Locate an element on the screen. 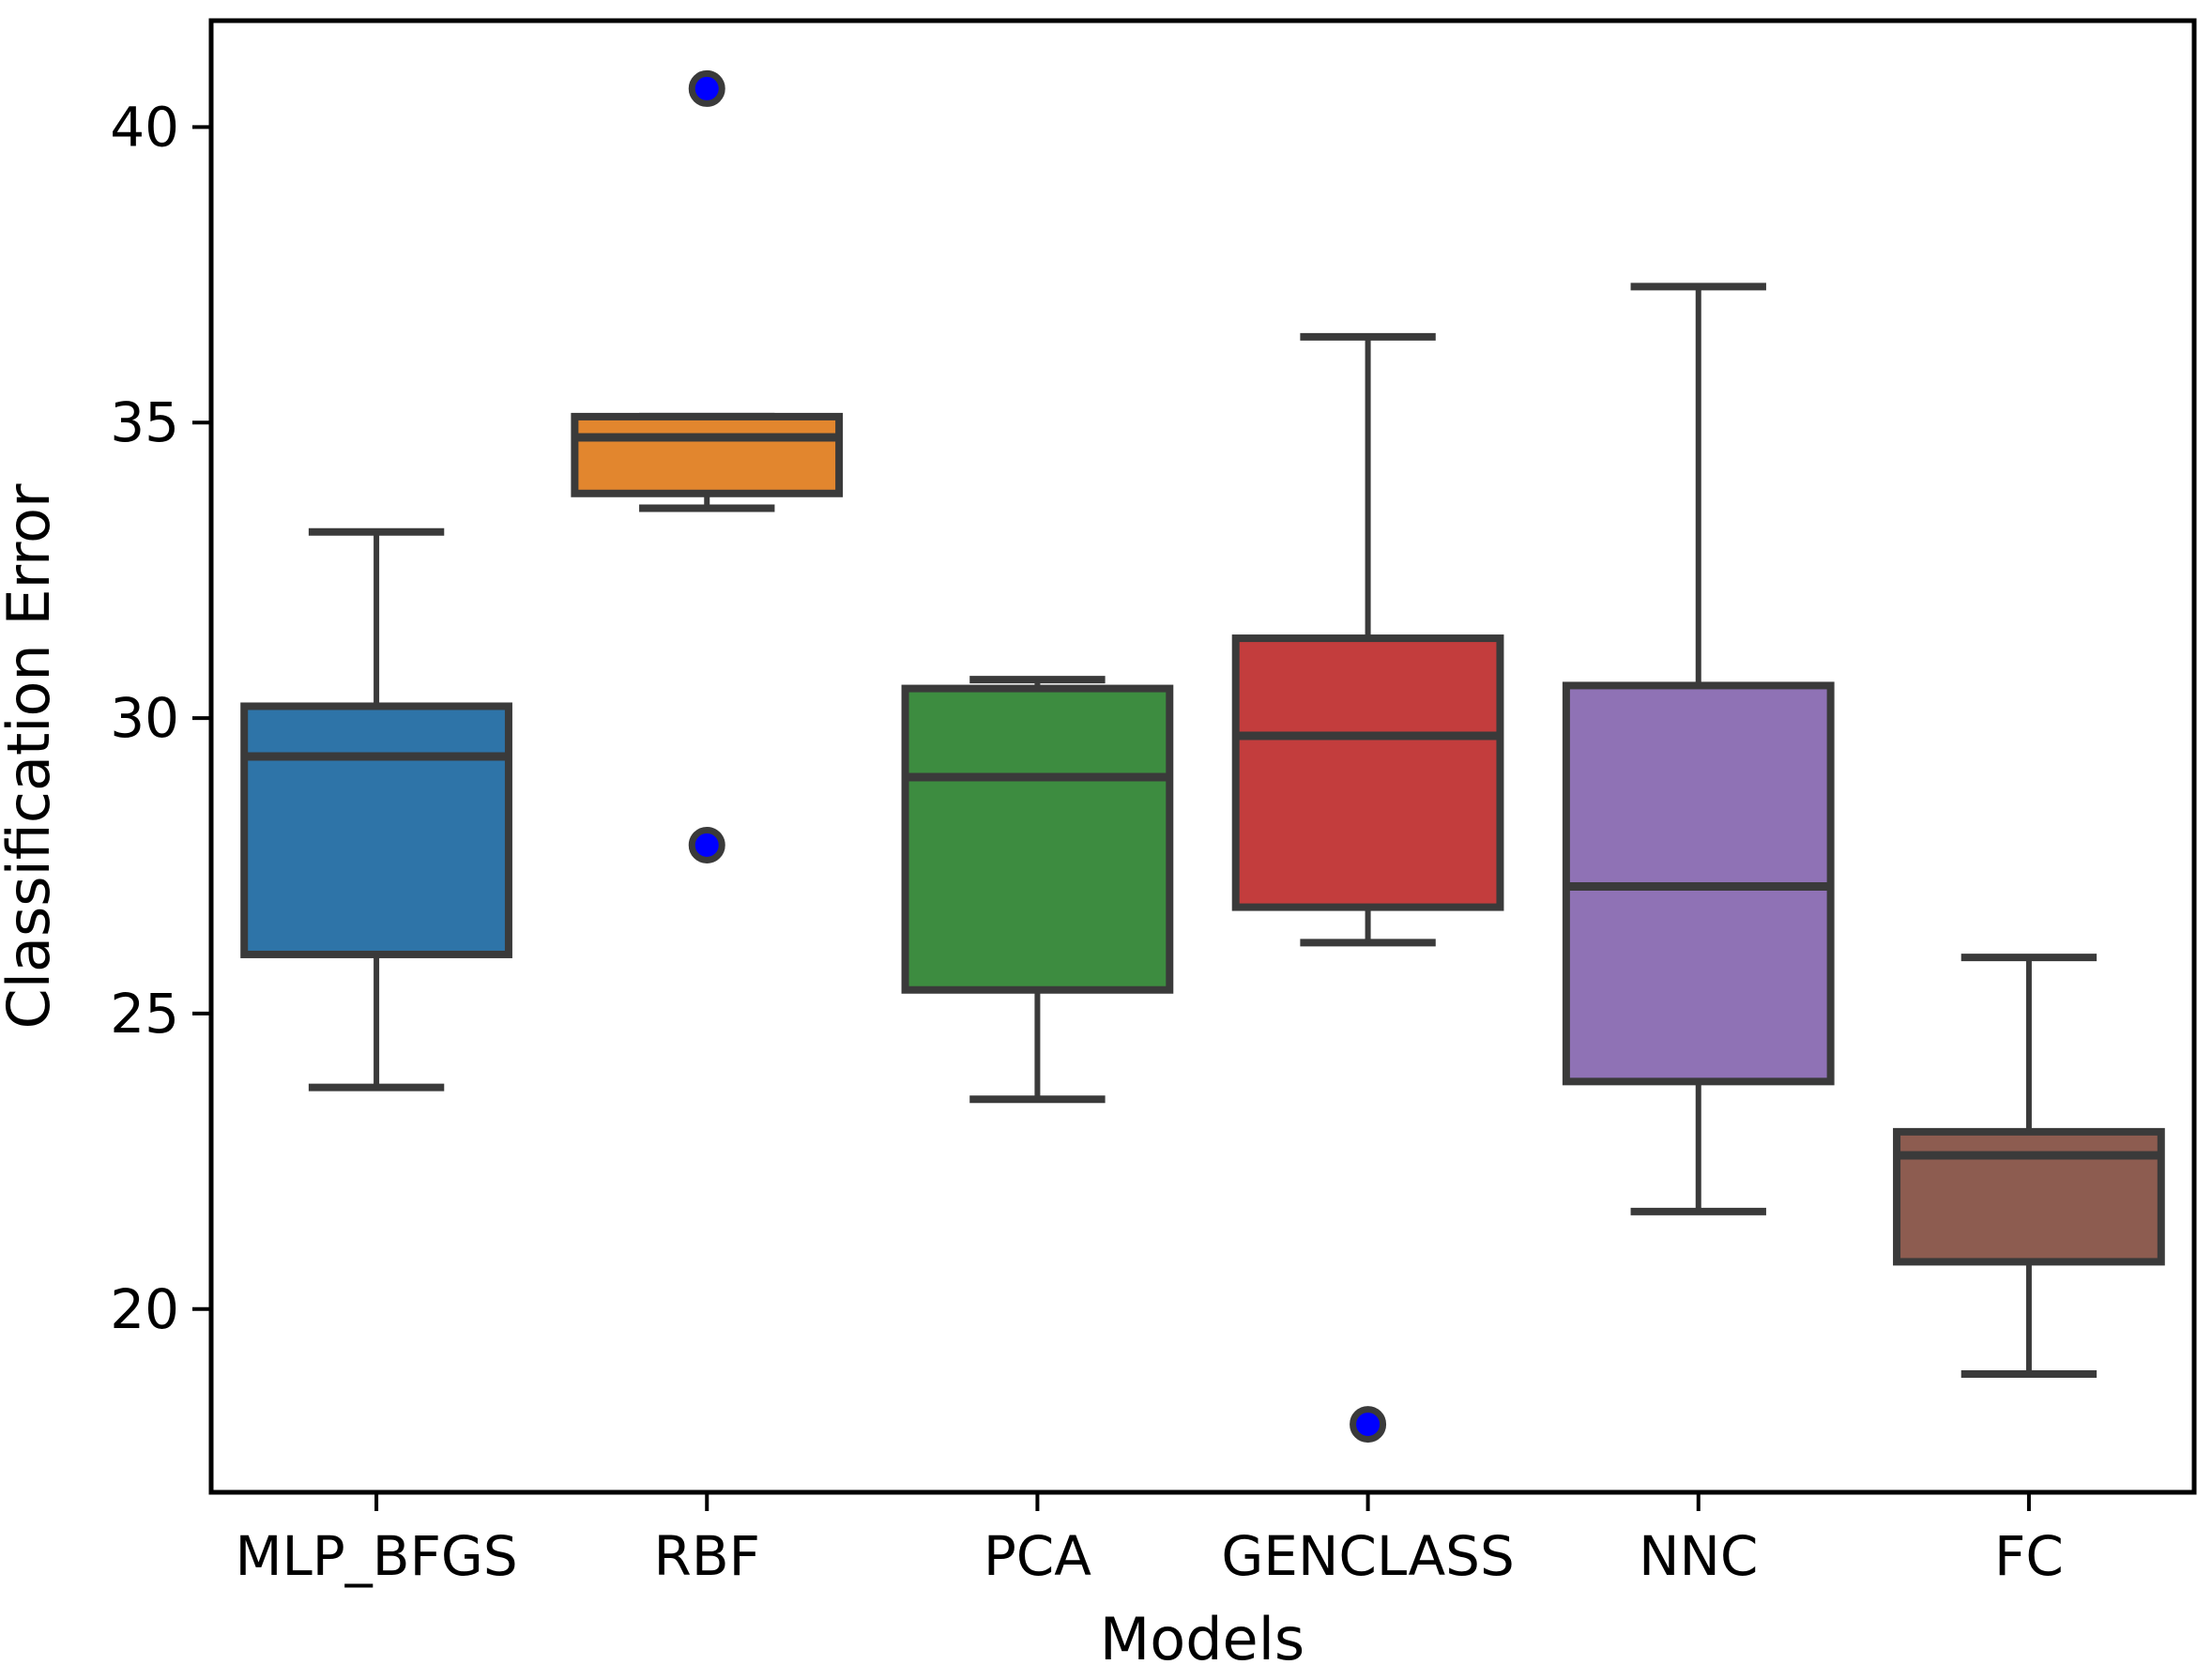 The width and height of the screenshot is (2212, 1680). box-group-PCA is located at coordinates (1037, 890).